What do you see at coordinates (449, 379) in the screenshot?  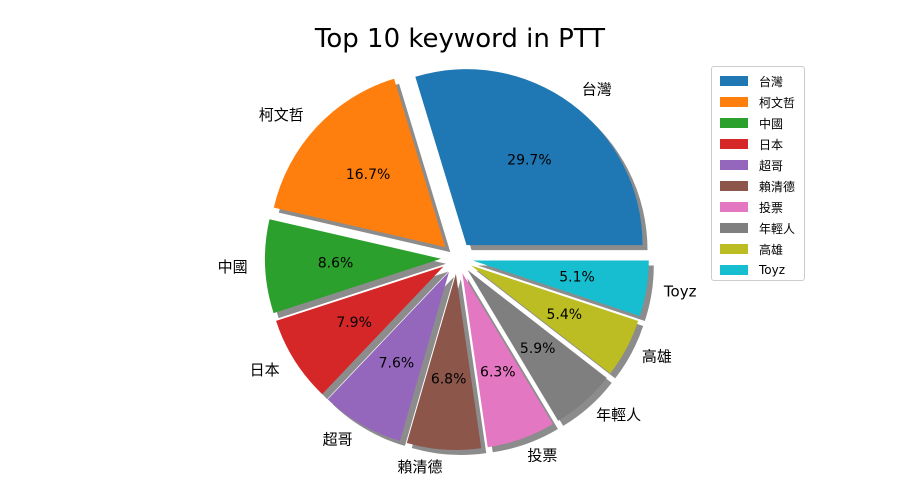 I see `slice-6-percent-label: 6.8%` at bounding box center [449, 379].